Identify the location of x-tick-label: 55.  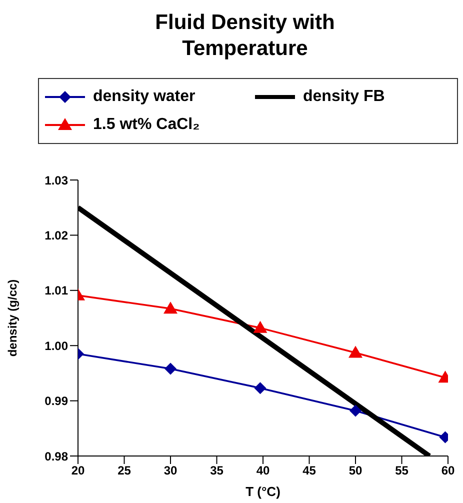
(402, 471).